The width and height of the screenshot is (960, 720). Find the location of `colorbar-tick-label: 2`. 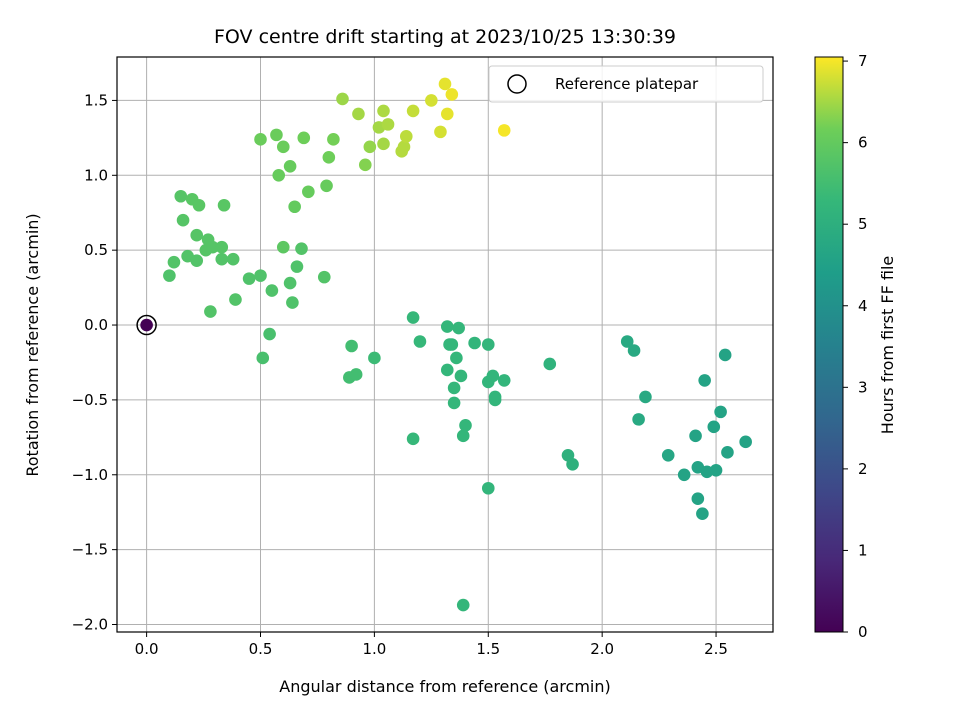

colorbar-tick-label: 2 is located at coordinates (863, 469).